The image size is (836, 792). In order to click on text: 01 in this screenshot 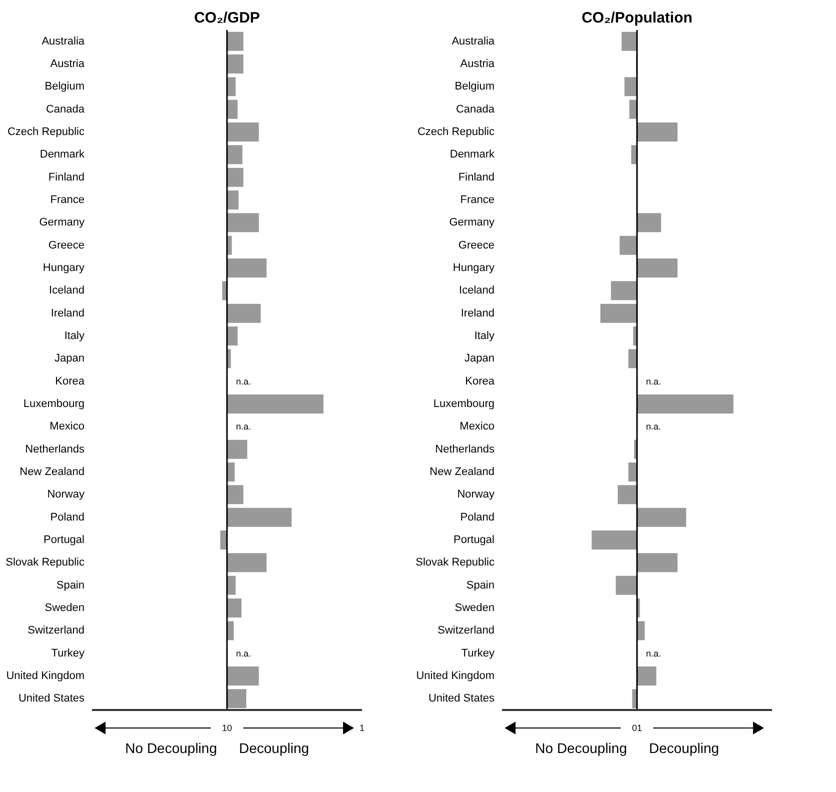, I will do `click(637, 728)`.